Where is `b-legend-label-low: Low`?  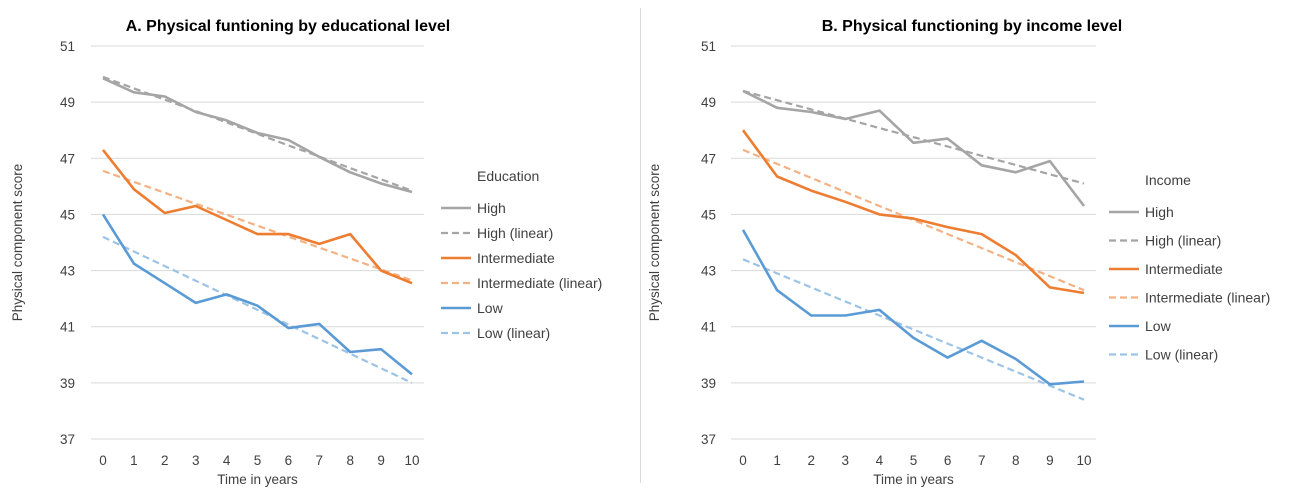
b-legend-label-low: Low is located at coordinates (1158, 326).